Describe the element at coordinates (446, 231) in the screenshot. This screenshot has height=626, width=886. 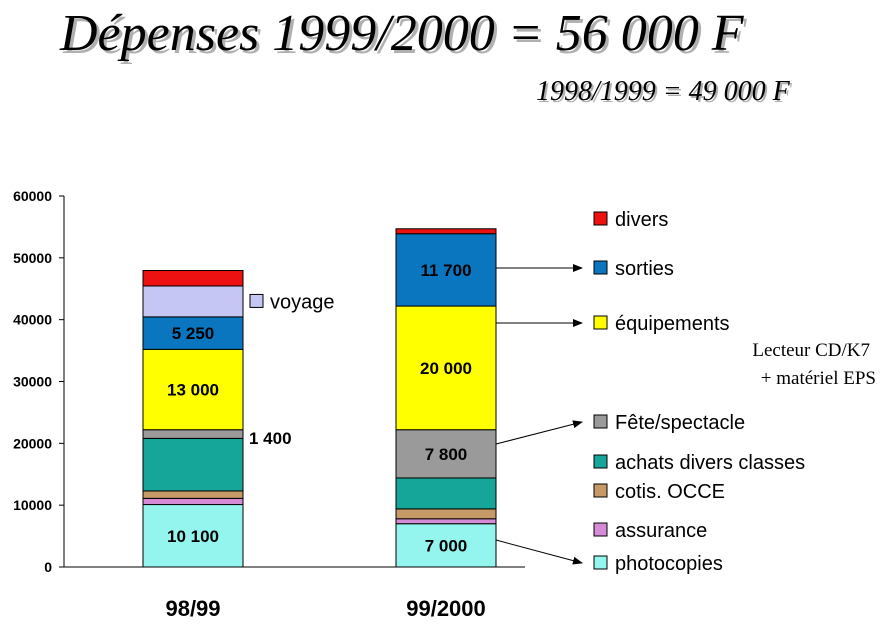
I see `bar-segment-divers-99-2000` at that location.